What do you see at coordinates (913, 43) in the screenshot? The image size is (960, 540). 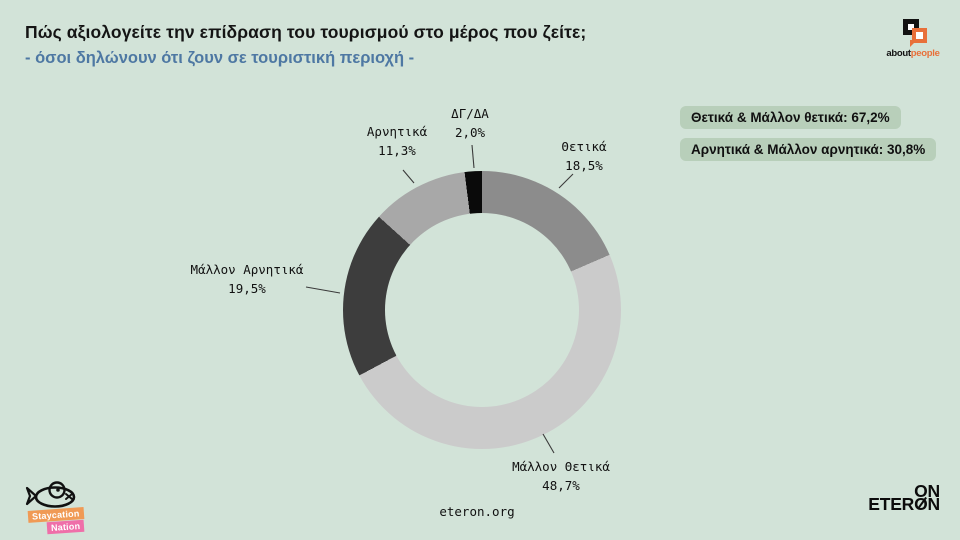 I see `aboutpeople-speech-tail-icon` at bounding box center [913, 43].